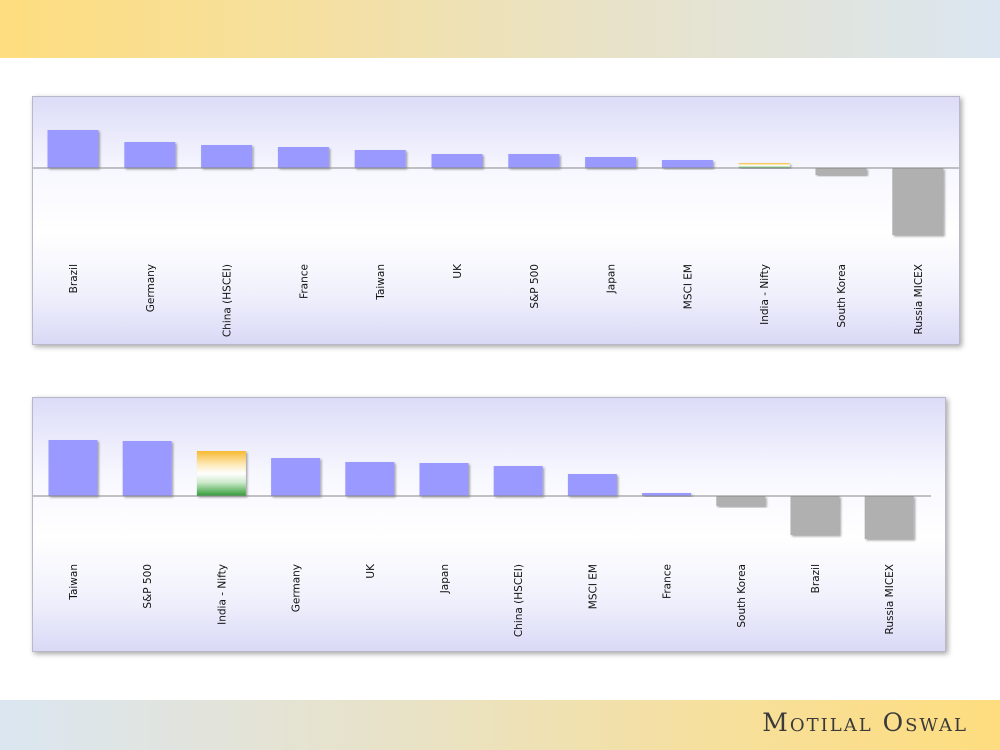 This screenshot has width=1000, height=750. What do you see at coordinates (592, 485) in the screenshot?
I see `chart-2-bar-msci-em` at bounding box center [592, 485].